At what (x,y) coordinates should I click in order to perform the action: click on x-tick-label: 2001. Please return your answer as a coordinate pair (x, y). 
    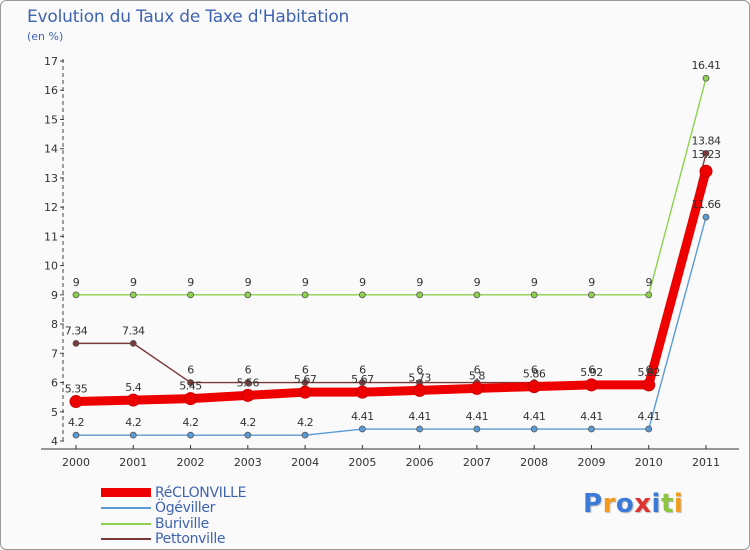
    Looking at the image, I should click on (133, 462).